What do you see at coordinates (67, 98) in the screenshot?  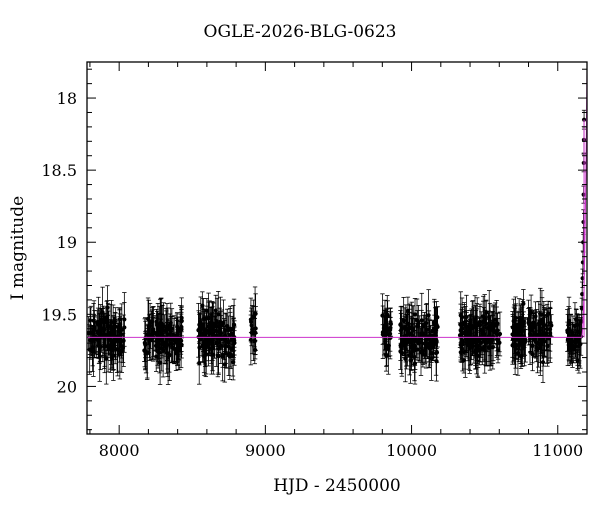 I see `y-tick-label: 18` at bounding box center [67, 98].